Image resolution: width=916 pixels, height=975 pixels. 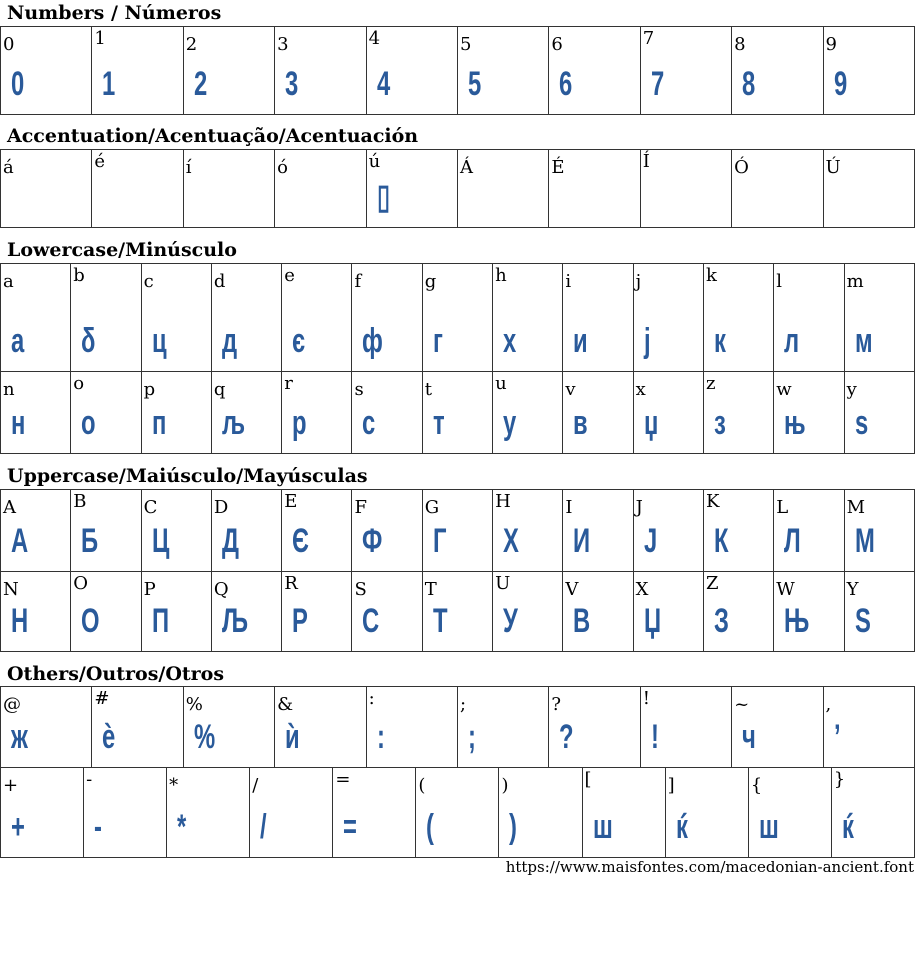 I want to click on glyph-sample: Т, so click(x=440, y=621).